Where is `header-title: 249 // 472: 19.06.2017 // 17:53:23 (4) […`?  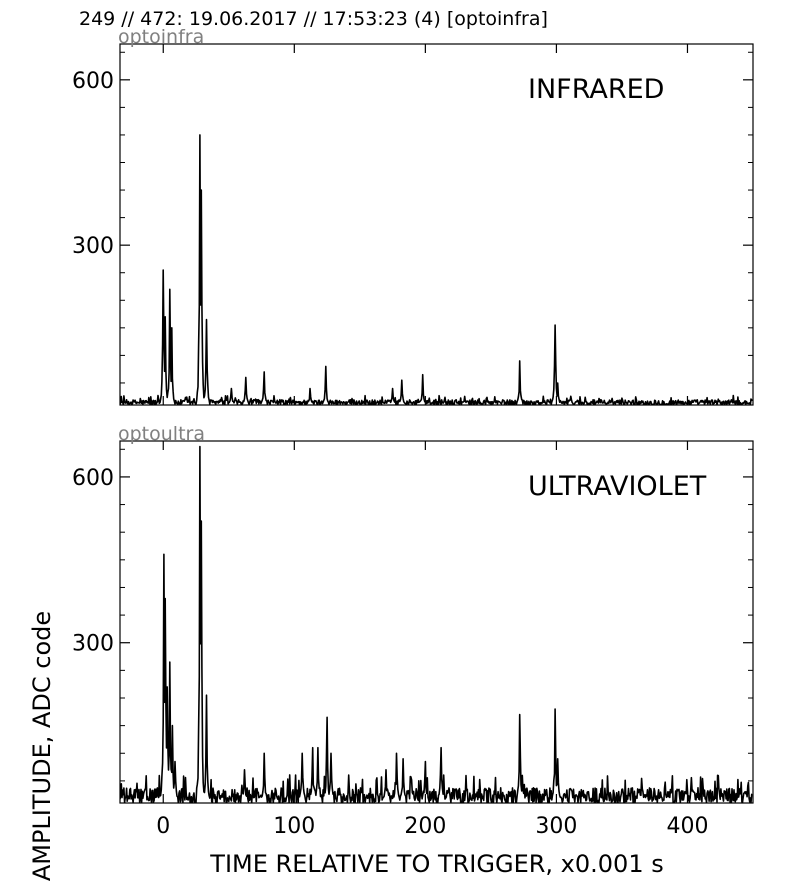 header-title: 249 // 472: 19.06.2017 // 17:53:23 (4) [… is located at coordinates (313, 19).